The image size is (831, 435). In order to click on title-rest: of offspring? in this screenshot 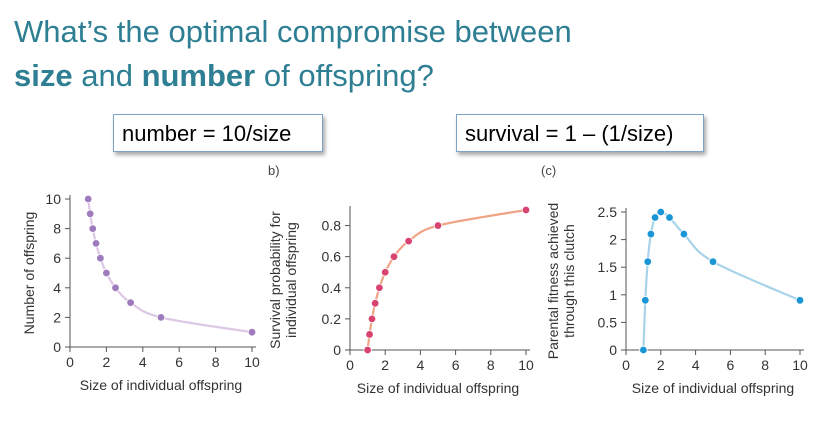, I will do `click(344, 75)`.